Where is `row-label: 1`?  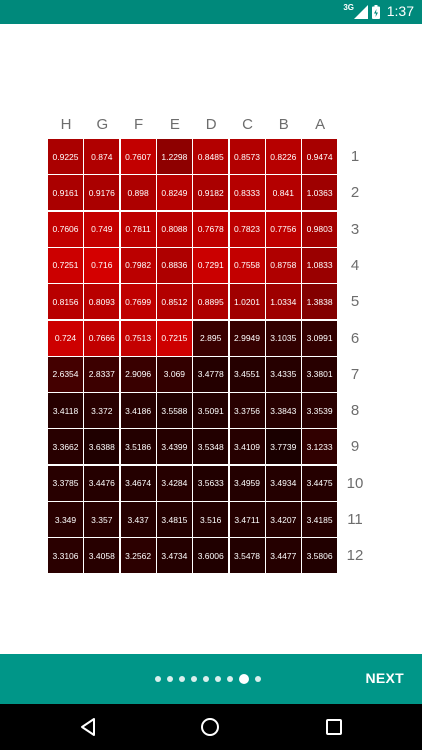 row-label: 1 is located at coordinates (355, 156).